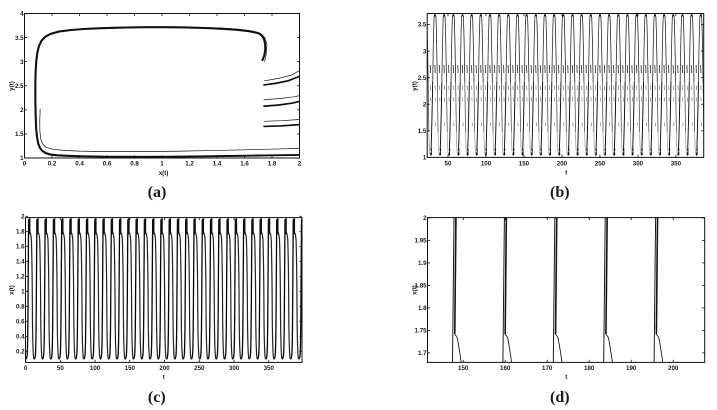 The image size is (717, 410). What do you see at coordinates (157, 397) in the screenshot?
I see `svg-text: (c)` at bounding box center [157, 397].